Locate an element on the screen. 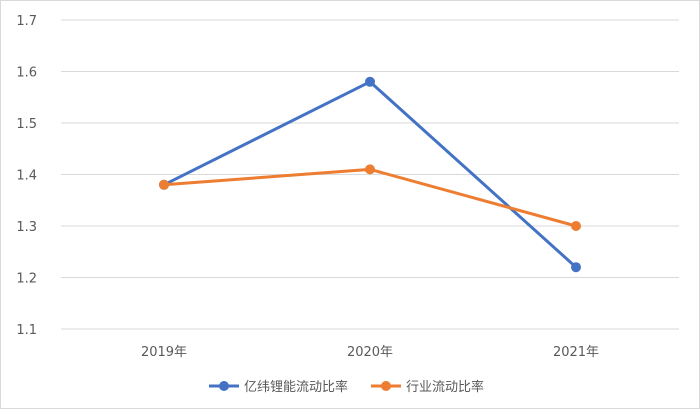 Image resolution: width=700 pixels, height=412 pixels. y-axis-ticks: 1.1 1.2 1.3 1.4 1.5 1.6 1.7 is located at coordinates (26, 176).